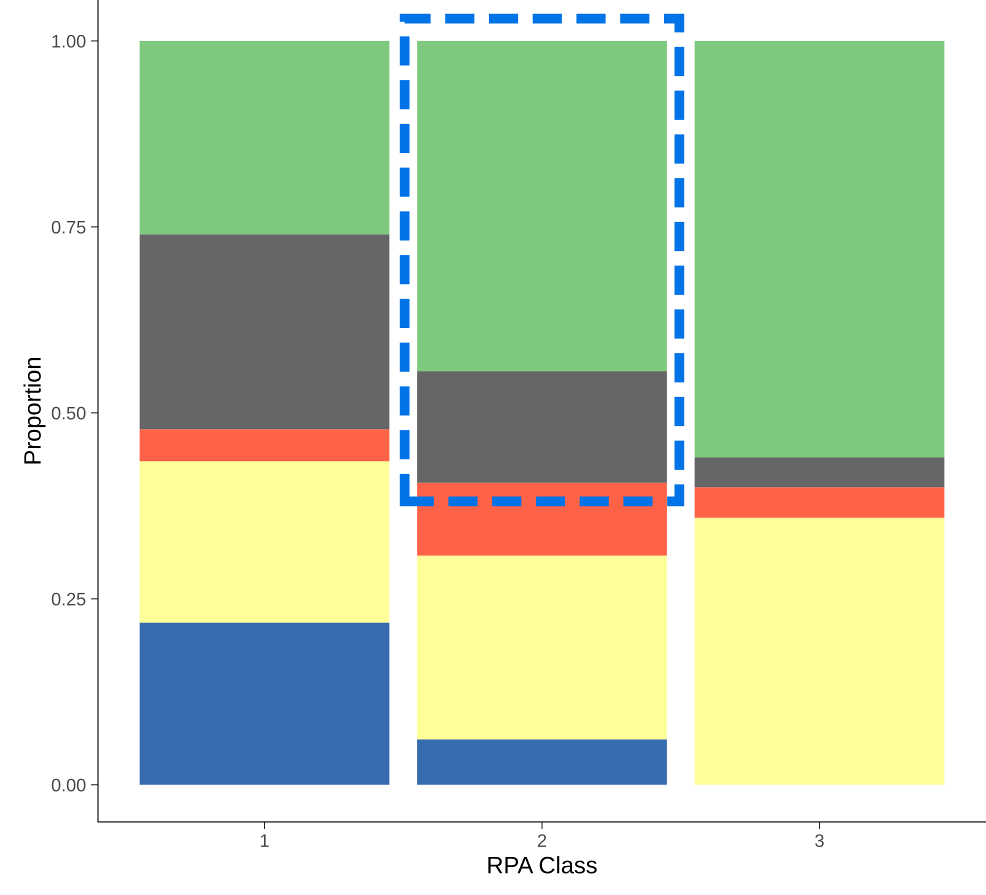  Describe the element at coordinates (264, 840) in the screenshot. I see `x-tick-label: 1` at that location.